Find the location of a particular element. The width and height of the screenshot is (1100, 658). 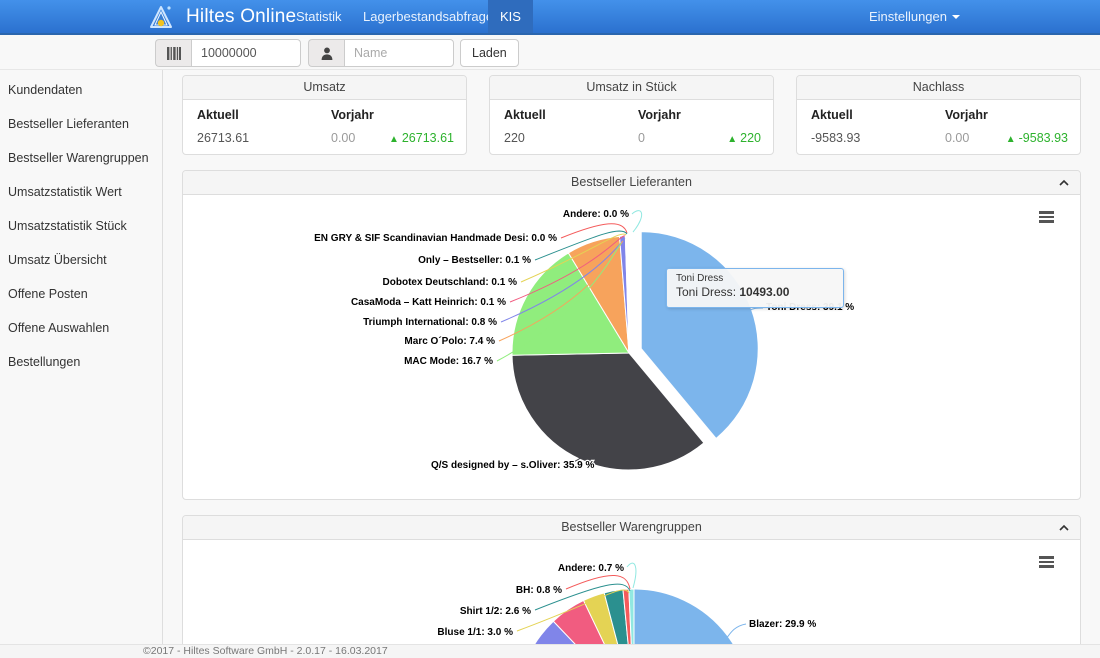

sidebar-item-umsatzstatistik-stueck: Umsatzstatistik Stück is located at coordinates (67, 226).